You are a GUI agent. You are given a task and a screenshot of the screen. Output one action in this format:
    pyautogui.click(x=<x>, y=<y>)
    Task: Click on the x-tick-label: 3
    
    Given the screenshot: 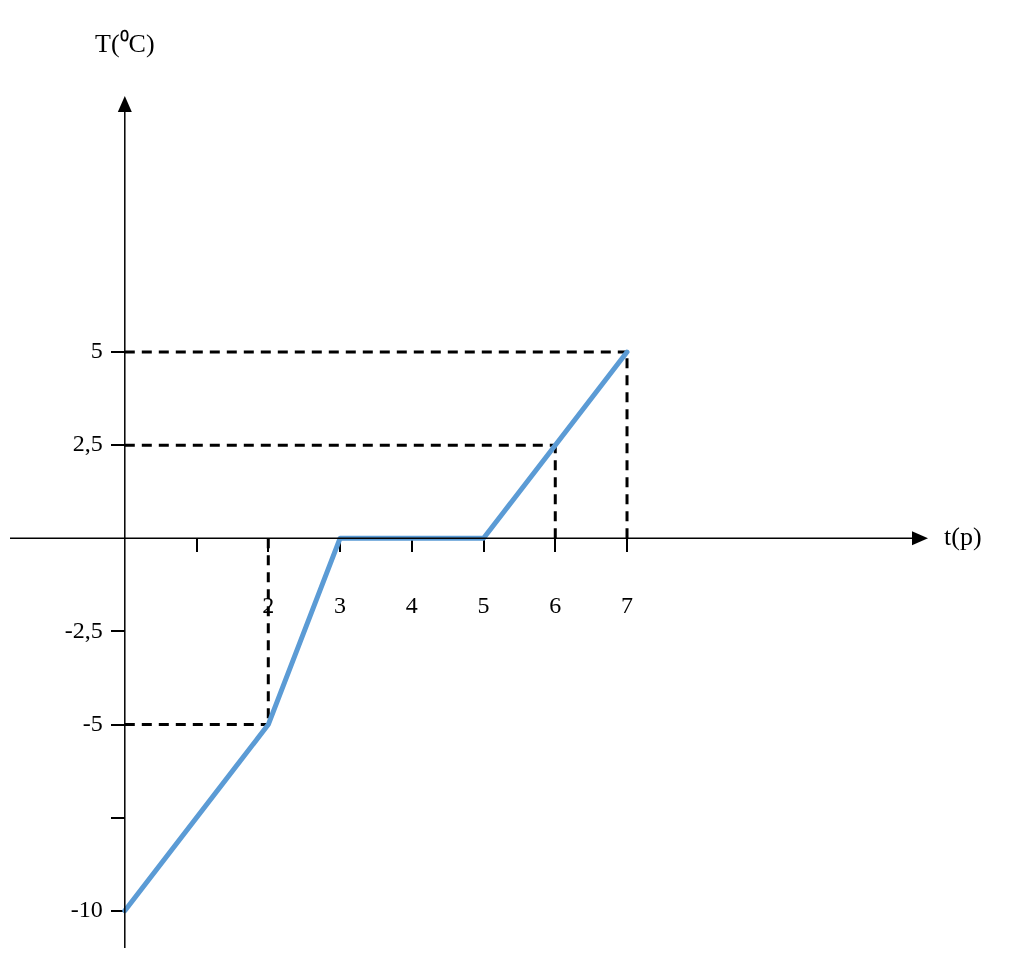 What is the action you would take?
    pyautogui.click(x=340, y=605)
    